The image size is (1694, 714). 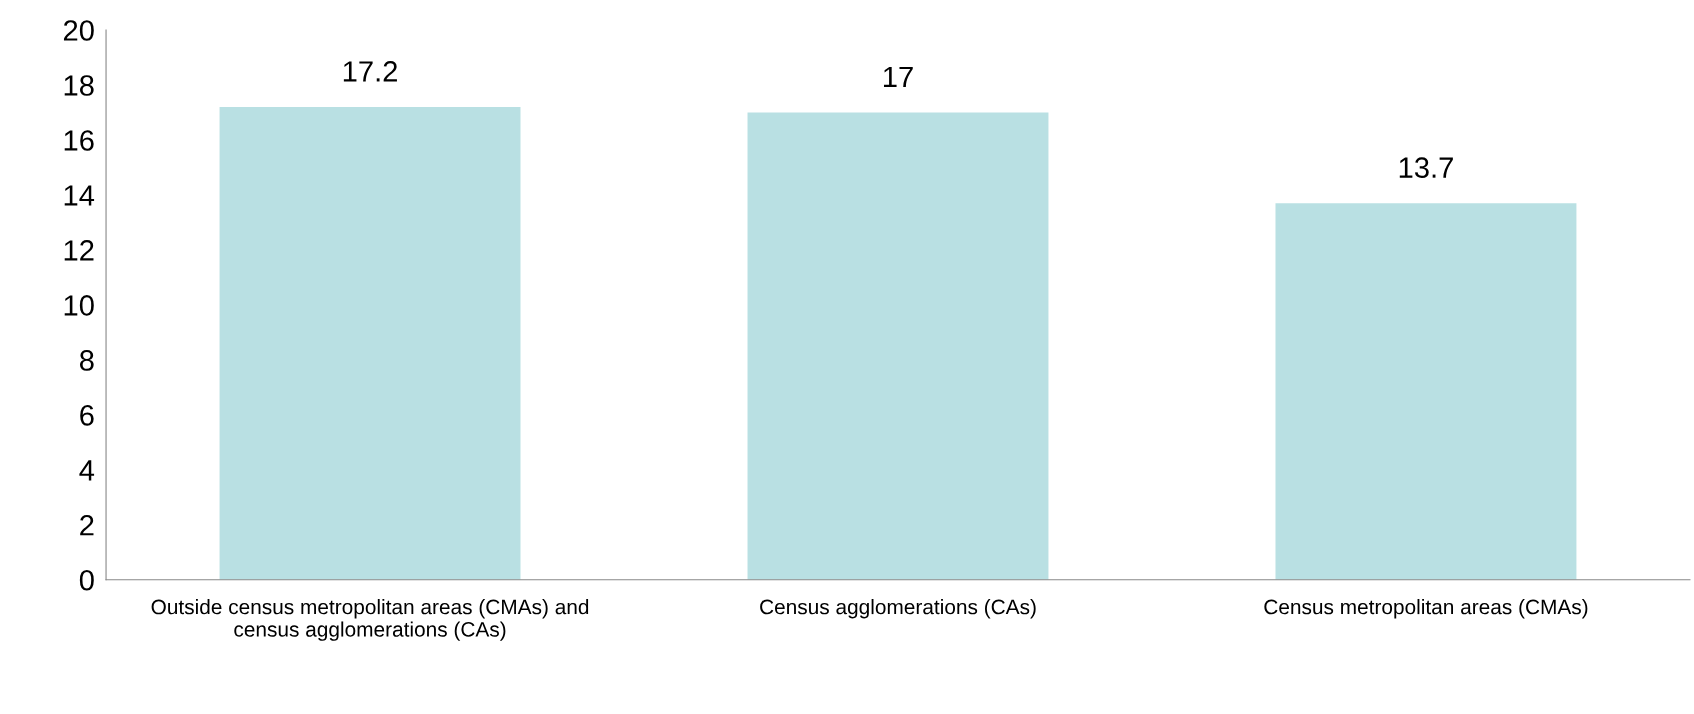 I want to click on data-label: 13.7, so click(x=1426, y=167).